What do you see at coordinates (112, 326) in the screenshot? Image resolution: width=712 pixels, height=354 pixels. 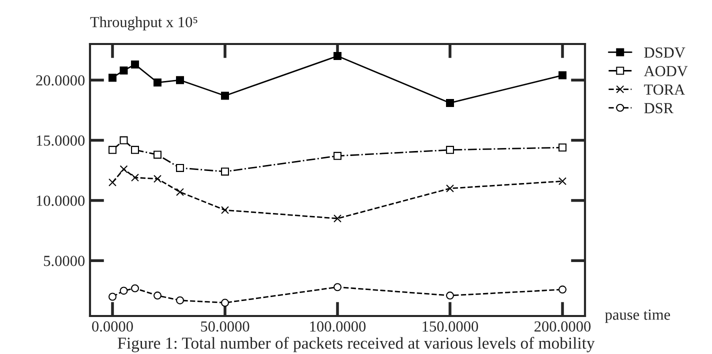 I see `x-tick-label: 0.0000` at bounding box center [112, 326].